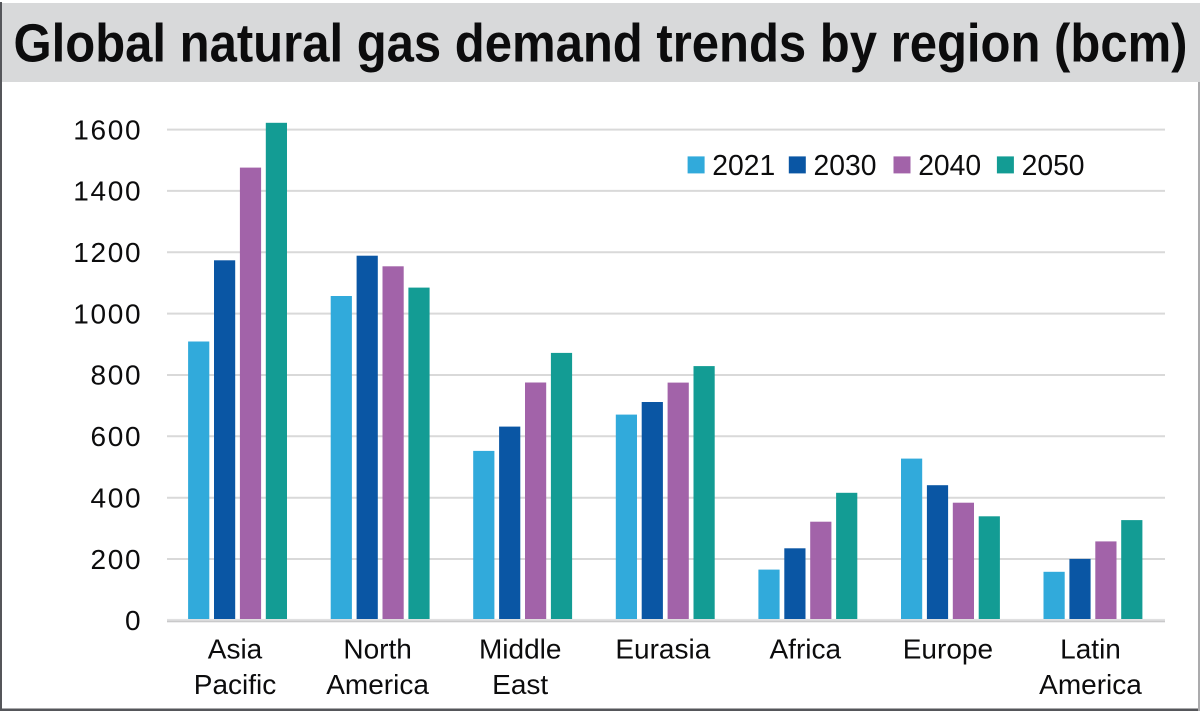  Describe the element at coordinates (235, 649) in the screenshot. I see `svg-text: Asia` at that location.